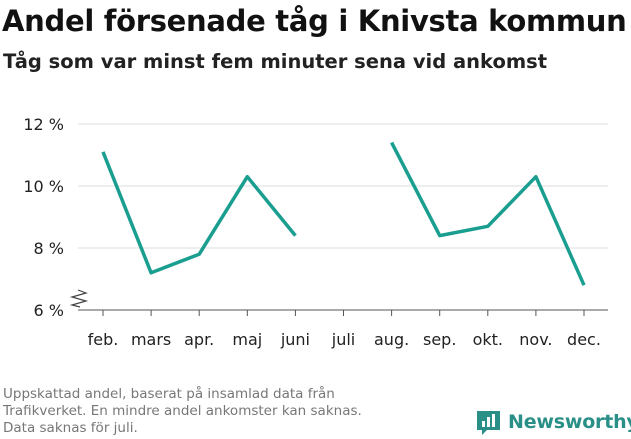 Image resolution: width=631 pixels, height=439 pixels. Describe the element at coordinates (391, 339) in the screenshot. I see `x-tick-label: aug.` at that location.